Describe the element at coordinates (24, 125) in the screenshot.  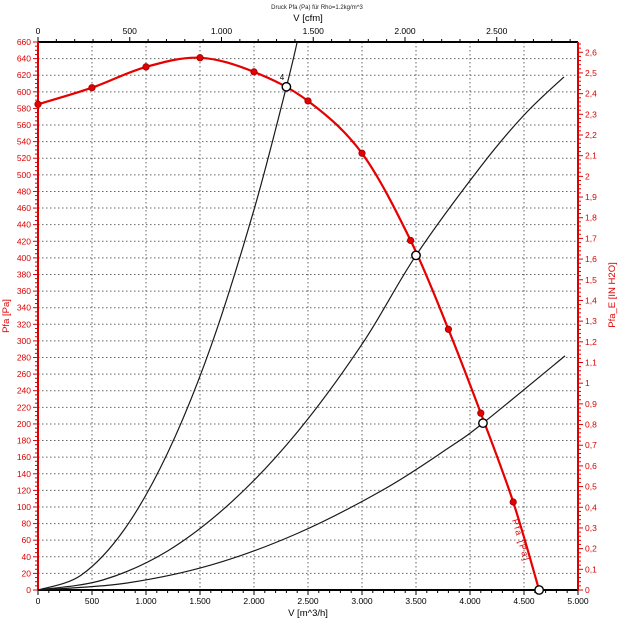
I see `left-axis-tick-label: 560` at that location.